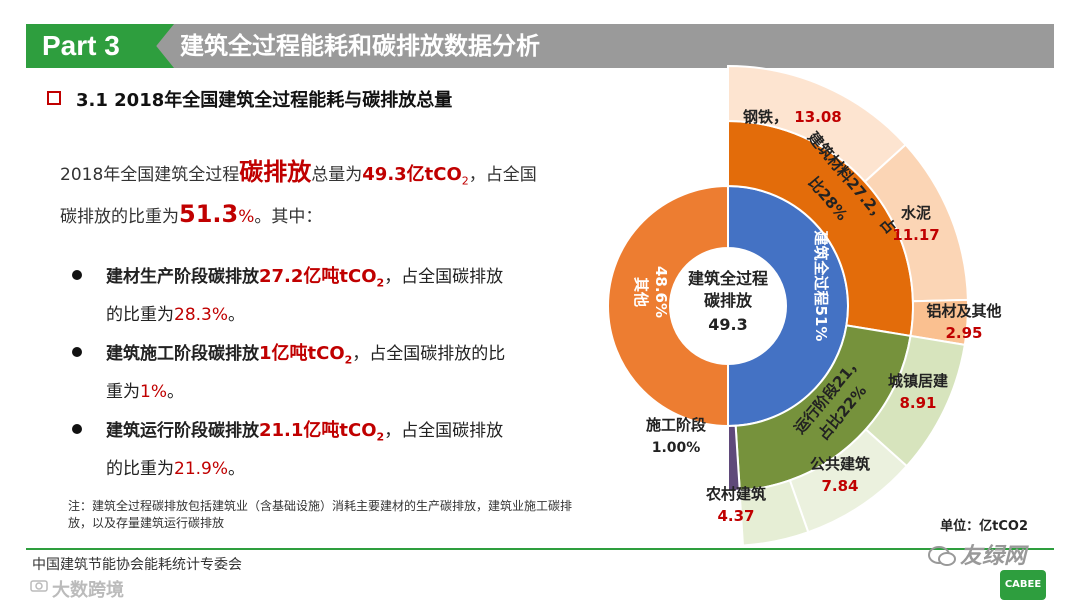 The image size is (1080, 606). I want to click on inner-label-other-pct: 48.6%, so click(661, 292).